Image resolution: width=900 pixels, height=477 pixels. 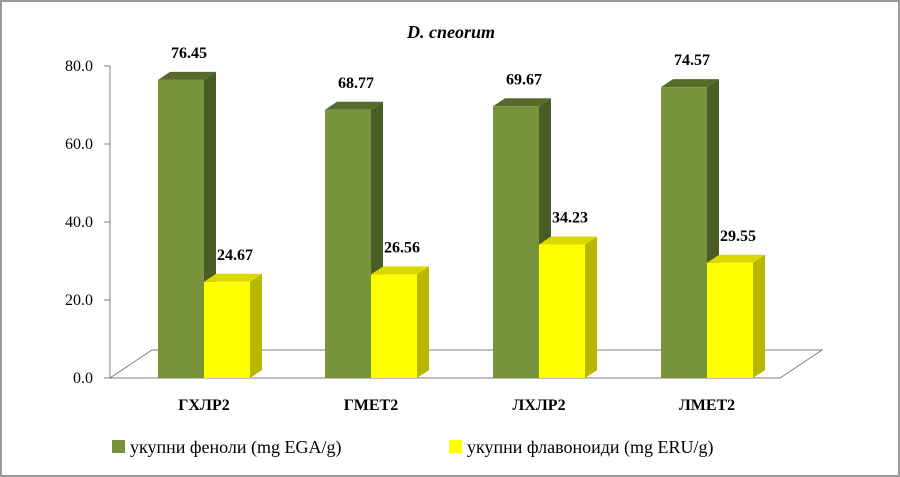 What do you see at coordinates (738, 236) in the screenshot?
I see `data-label: 29.55` at bounding box center [738, 236].